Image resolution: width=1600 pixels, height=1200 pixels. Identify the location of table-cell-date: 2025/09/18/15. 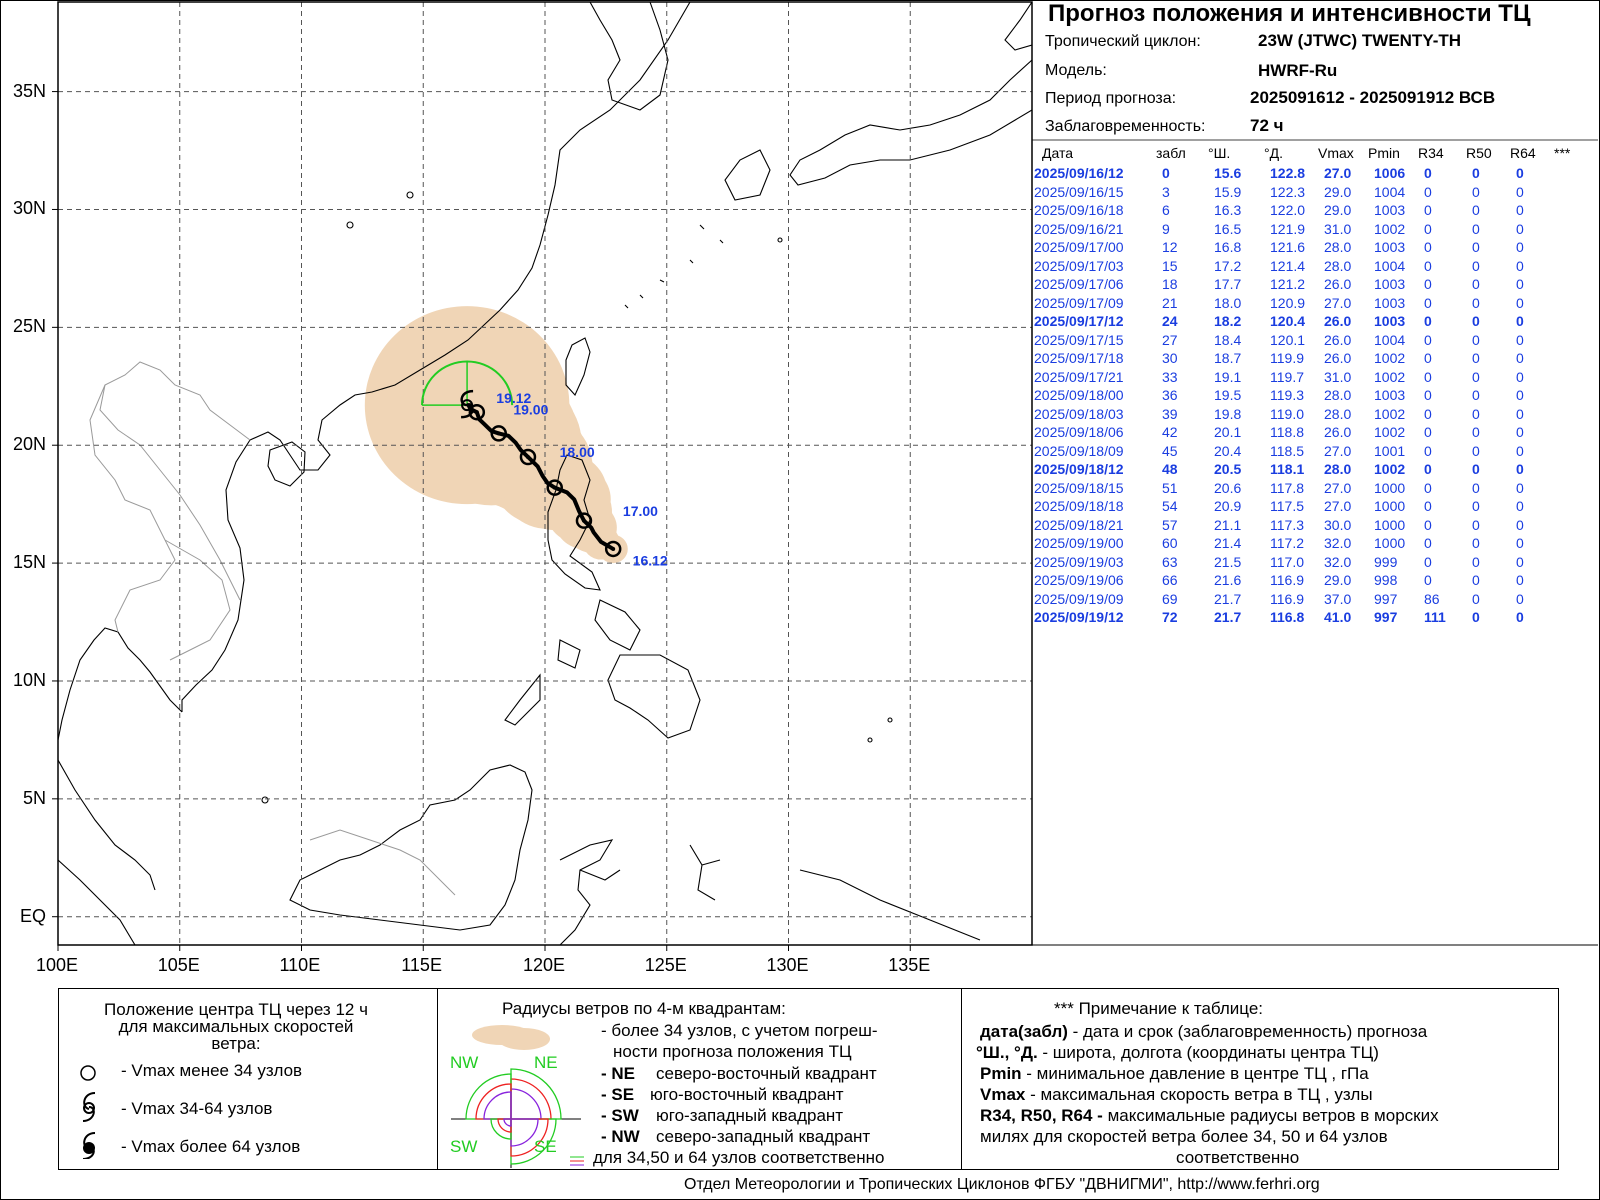
(1079, 487).